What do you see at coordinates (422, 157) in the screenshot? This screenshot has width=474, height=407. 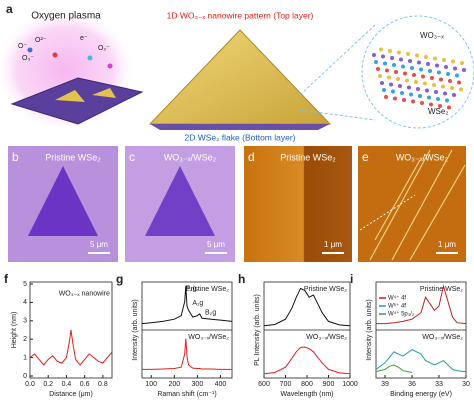 I see `image-label: WO₃₋ₓ/WSe₂` at bounding box center [422, 157].